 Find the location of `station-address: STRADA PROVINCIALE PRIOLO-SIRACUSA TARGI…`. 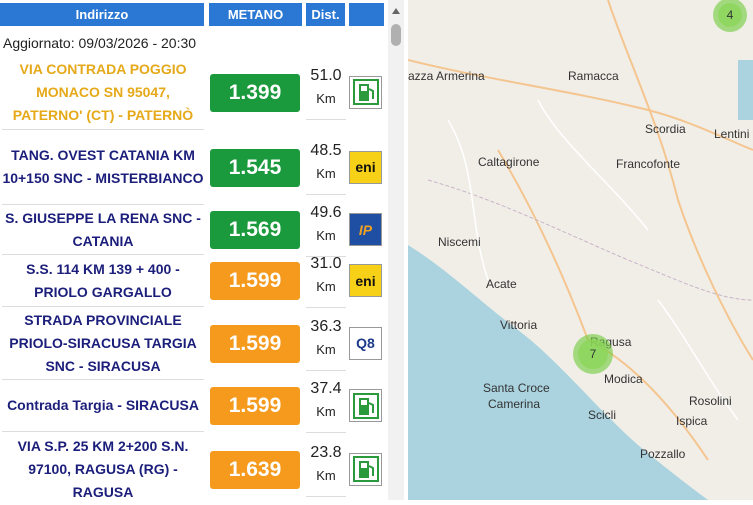

station-address: STRADA PROVINCIALE PRIOLO-SIRACUSA TARGI… is located at coordinates (103, 343).